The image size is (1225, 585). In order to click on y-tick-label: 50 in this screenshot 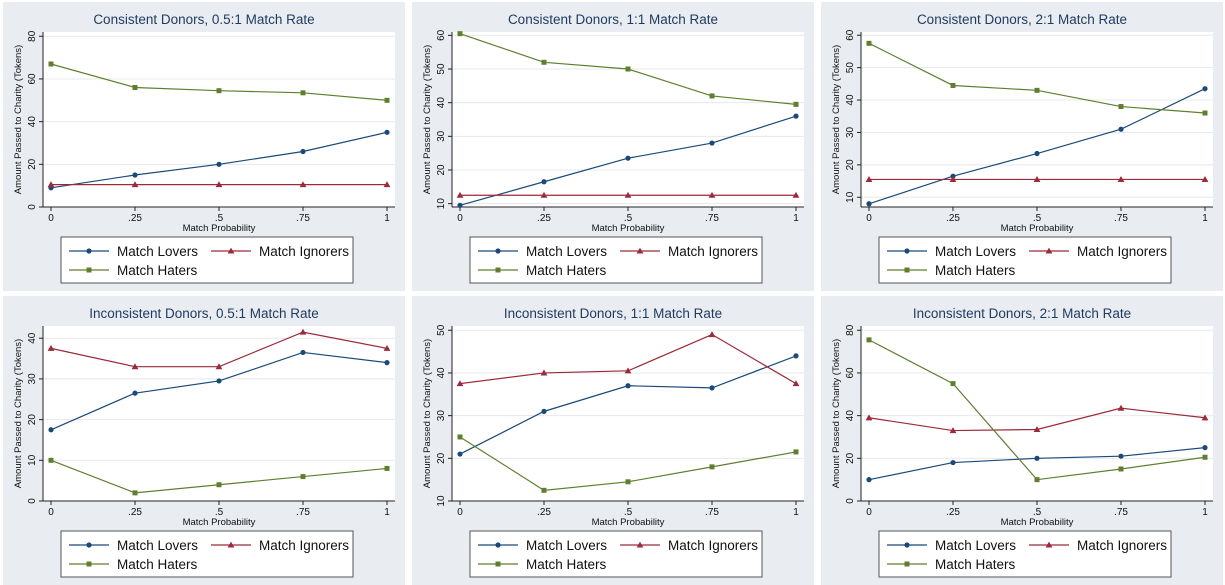, I will do `click(441, 330)`.